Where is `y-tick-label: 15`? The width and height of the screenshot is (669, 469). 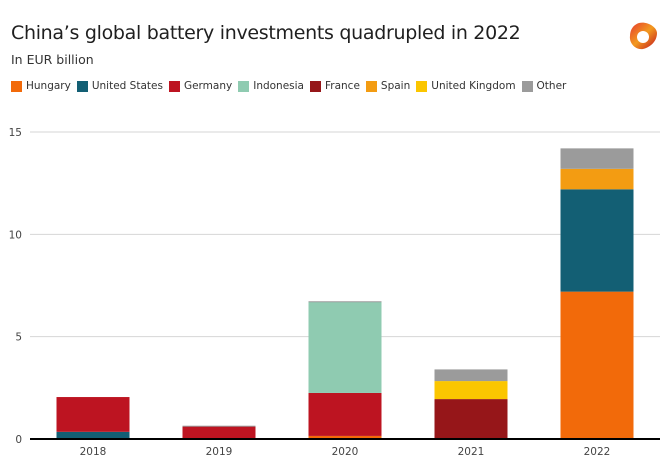
y-tick-label: 15 is located at coordinates (15, 133).